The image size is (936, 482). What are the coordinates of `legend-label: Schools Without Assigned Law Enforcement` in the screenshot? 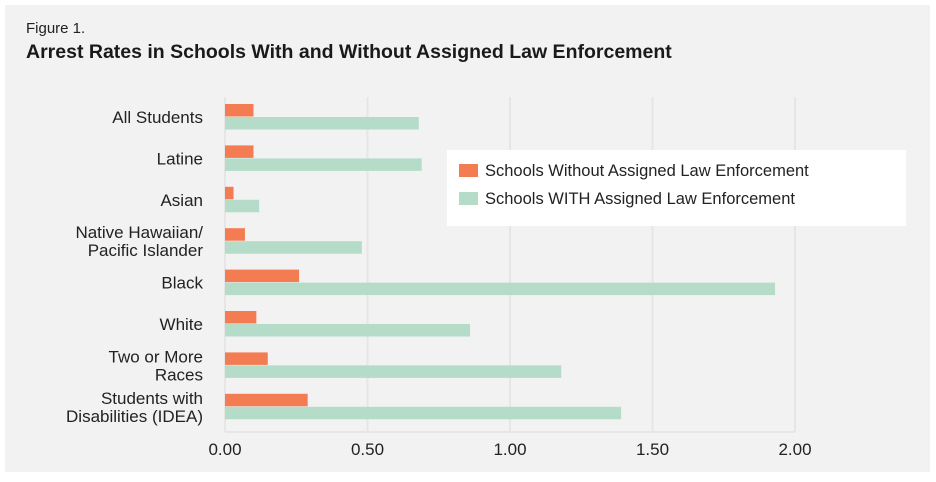 It's located at (647, 171).